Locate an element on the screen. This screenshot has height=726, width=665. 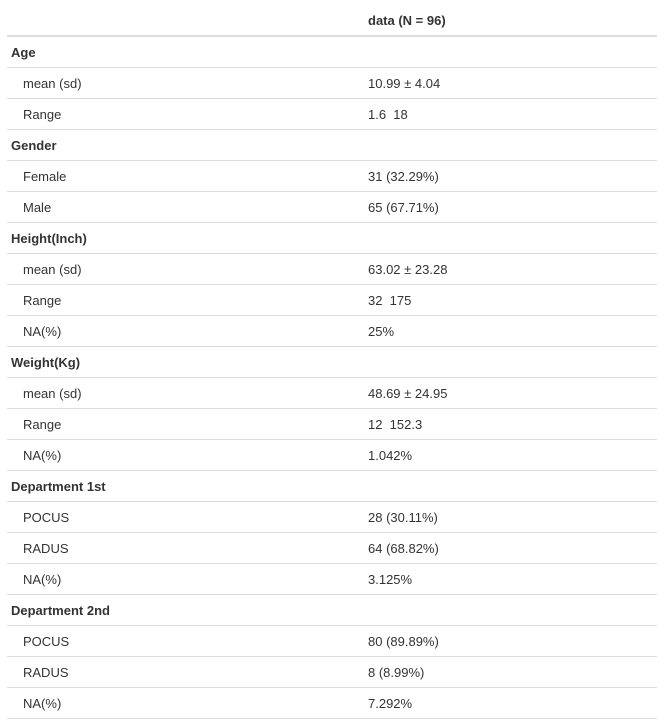
table-group-row: Height(Inch) is located at coordinates (332, 238).